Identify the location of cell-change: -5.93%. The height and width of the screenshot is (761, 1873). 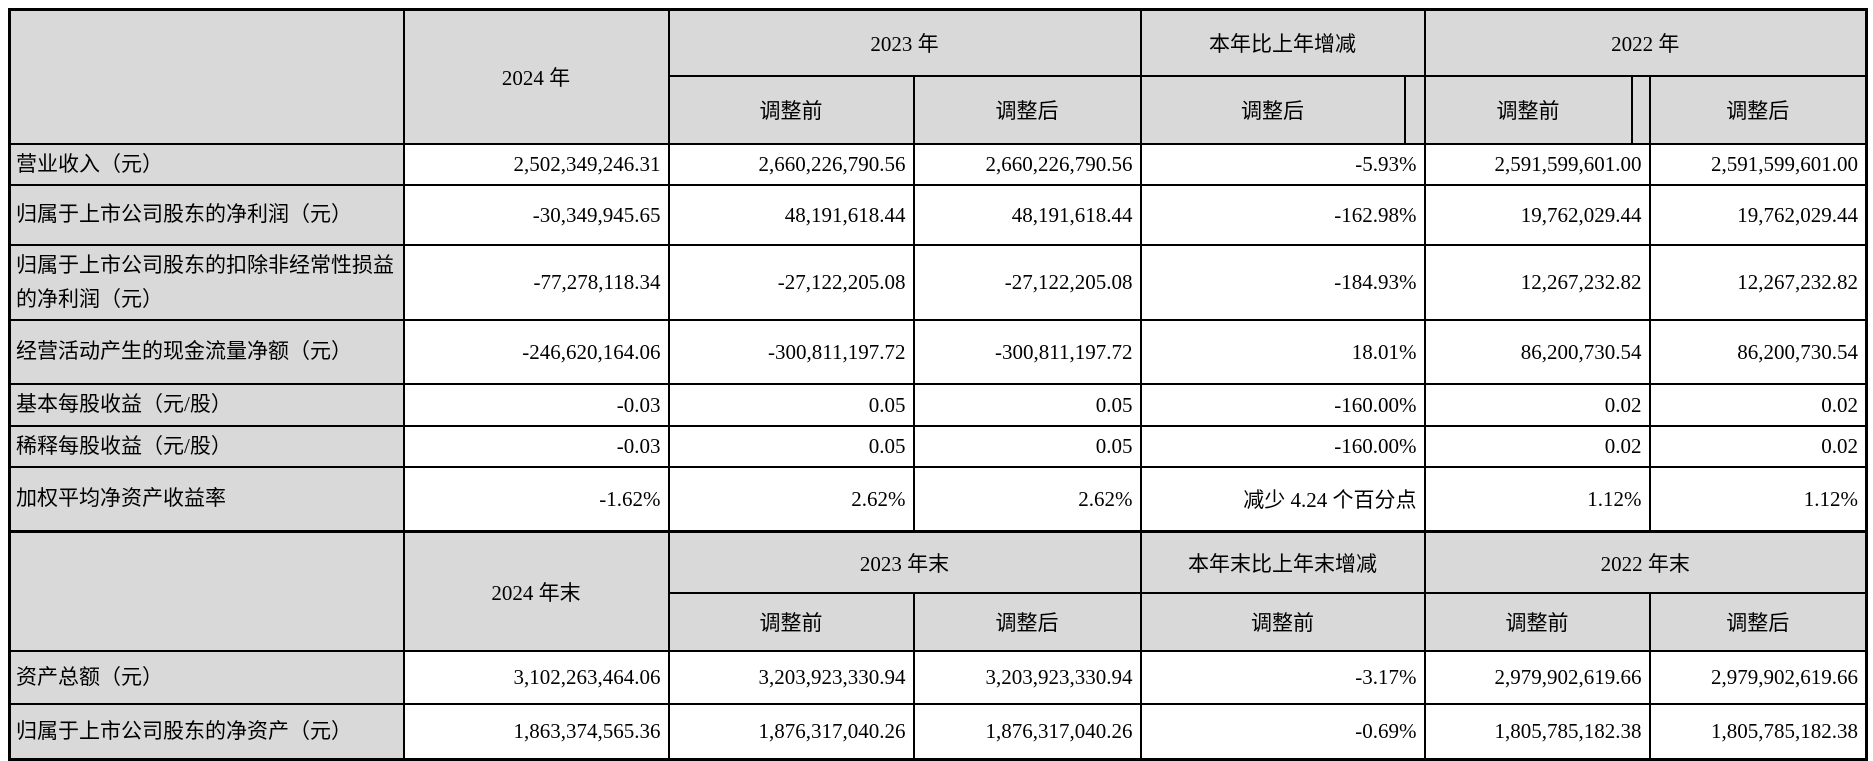
(1282, 164).